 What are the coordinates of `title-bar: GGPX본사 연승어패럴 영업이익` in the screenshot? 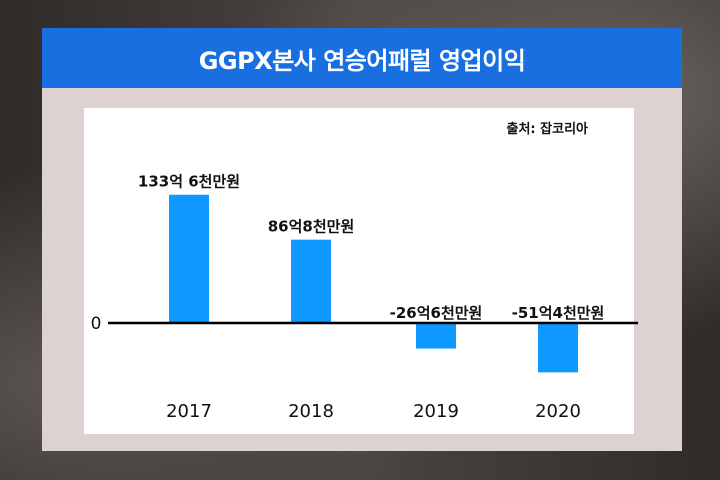 It's located at (362, 58).